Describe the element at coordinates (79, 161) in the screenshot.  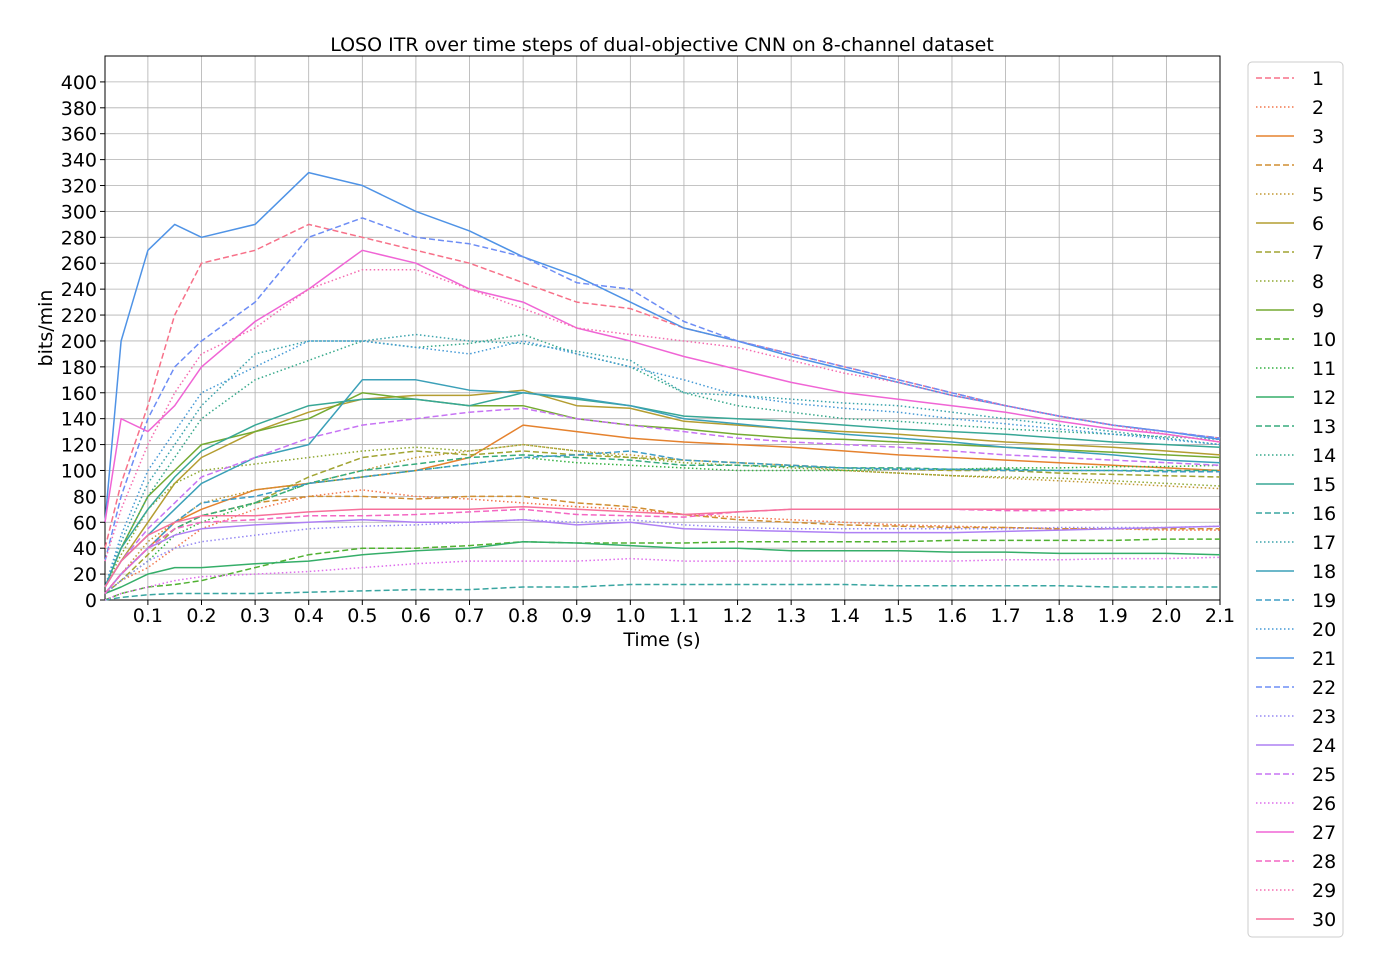
I see `y-tick-label: 340` at that location.